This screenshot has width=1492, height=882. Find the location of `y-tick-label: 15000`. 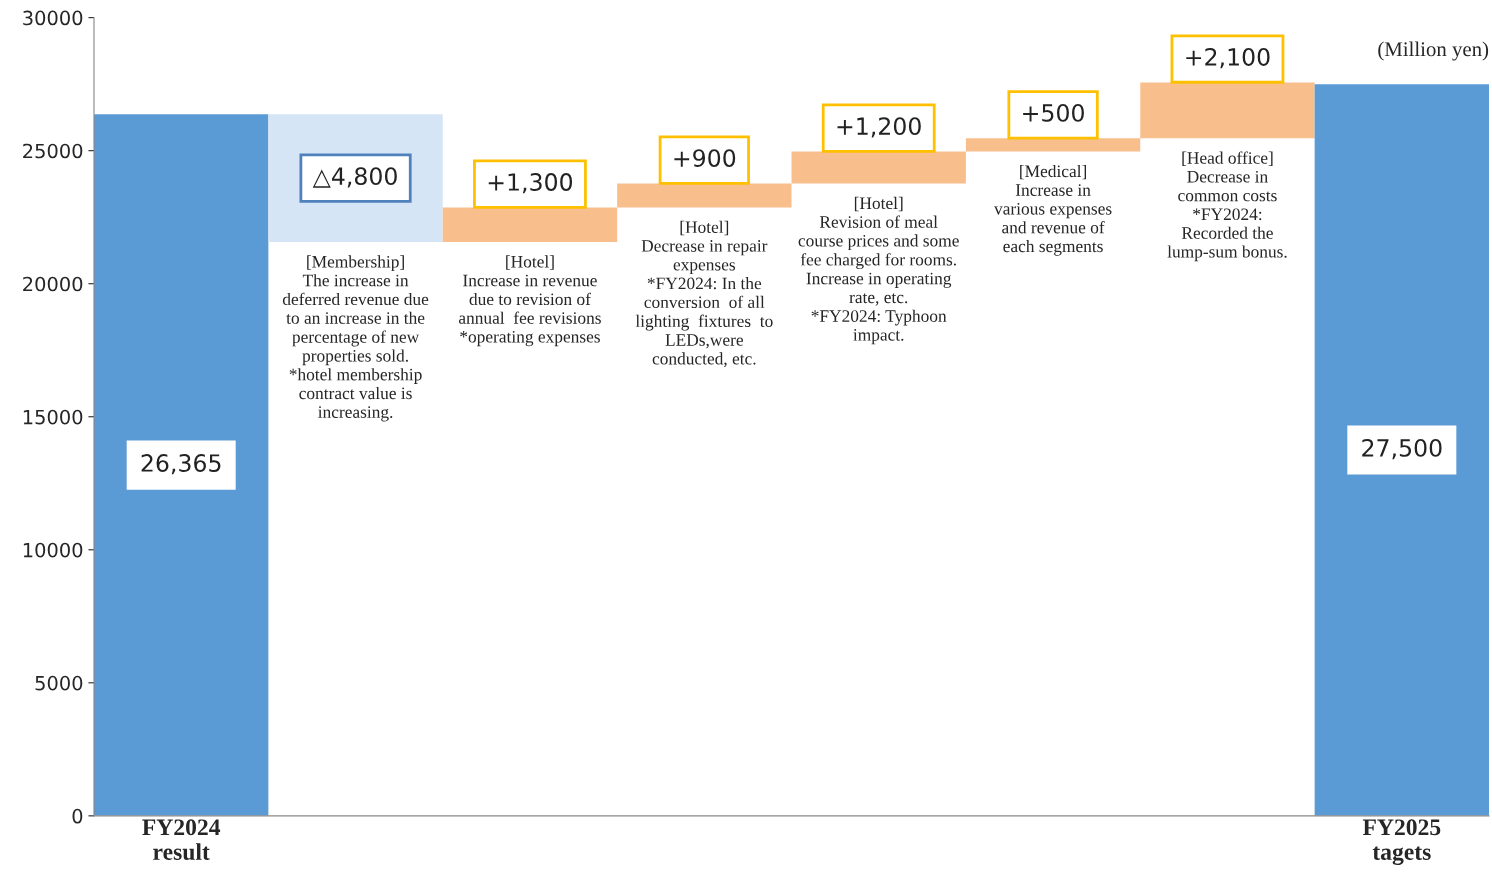

y-tick-label: 15000 is located at coordinates (53, 417).